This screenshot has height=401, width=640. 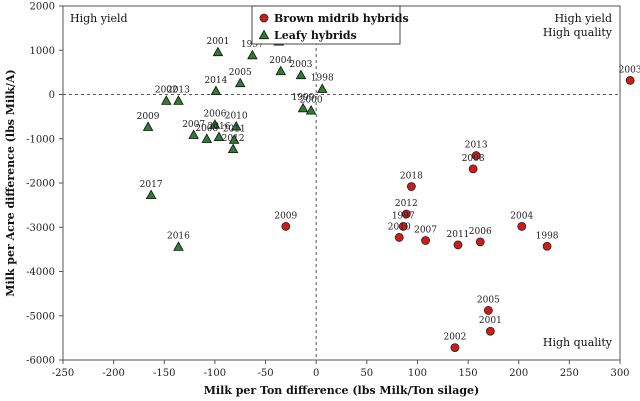 What do you see at coordinates (583, 18) in the screenshot?
I see `quadrant-label-top-right-1: High yield` at bounding box center [583, 18].